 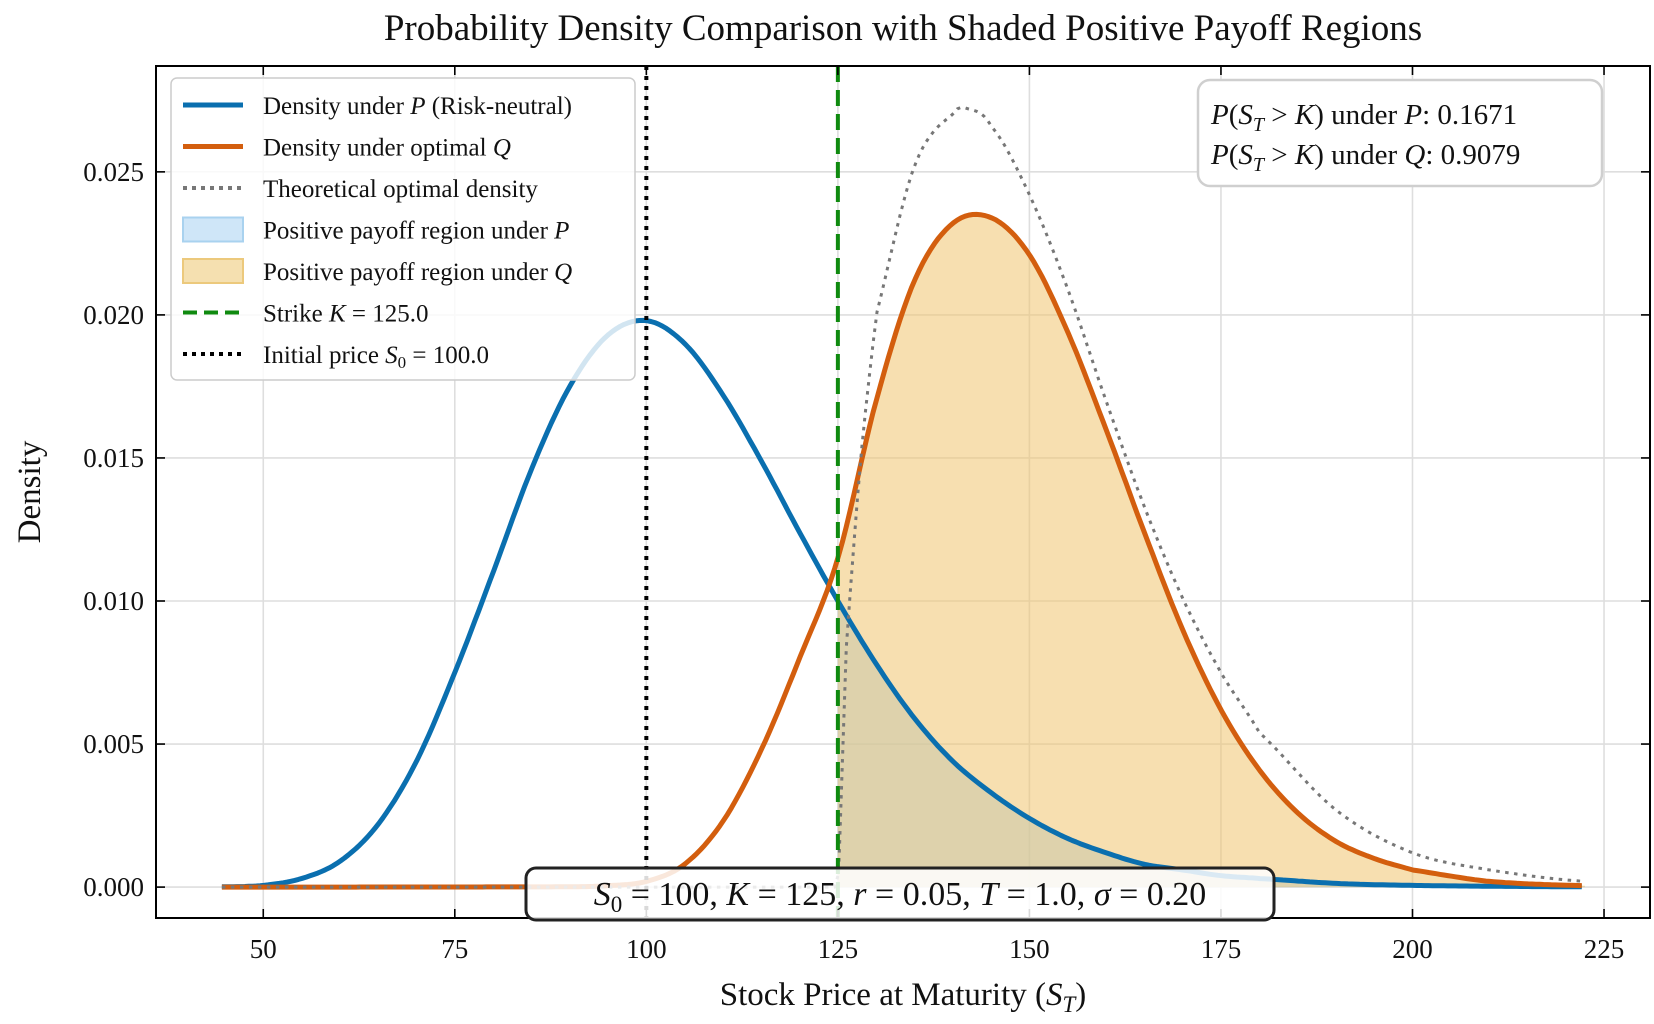 I want to click on legend-label: Positive payoff region under Q, so click(x=417, y=272).